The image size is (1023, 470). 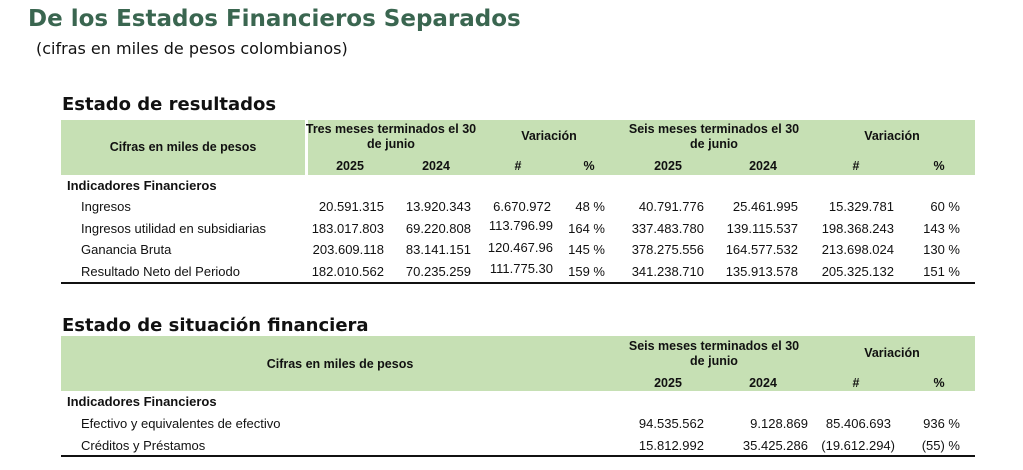 I want to click on table-cell: 143 %, so click(x=941, y=228).